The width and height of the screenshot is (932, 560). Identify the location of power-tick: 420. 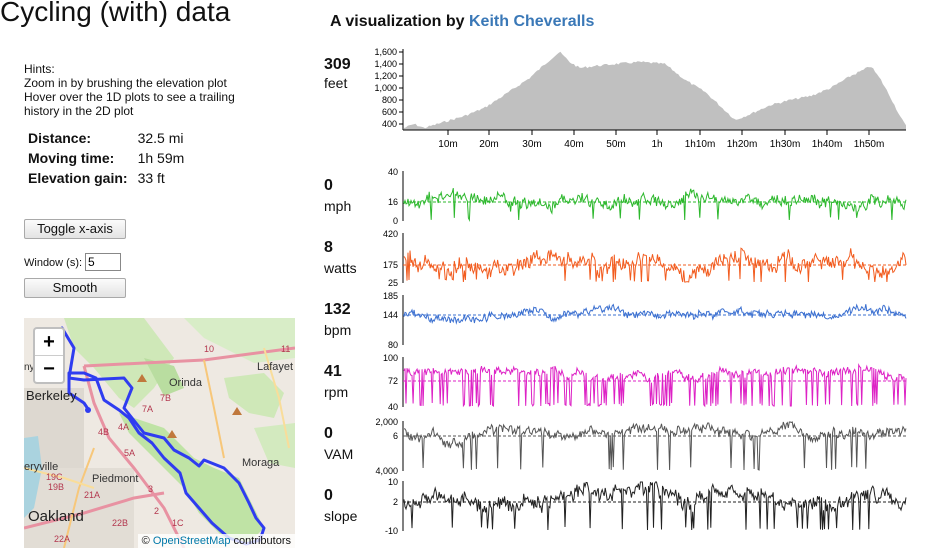
(390, 234).